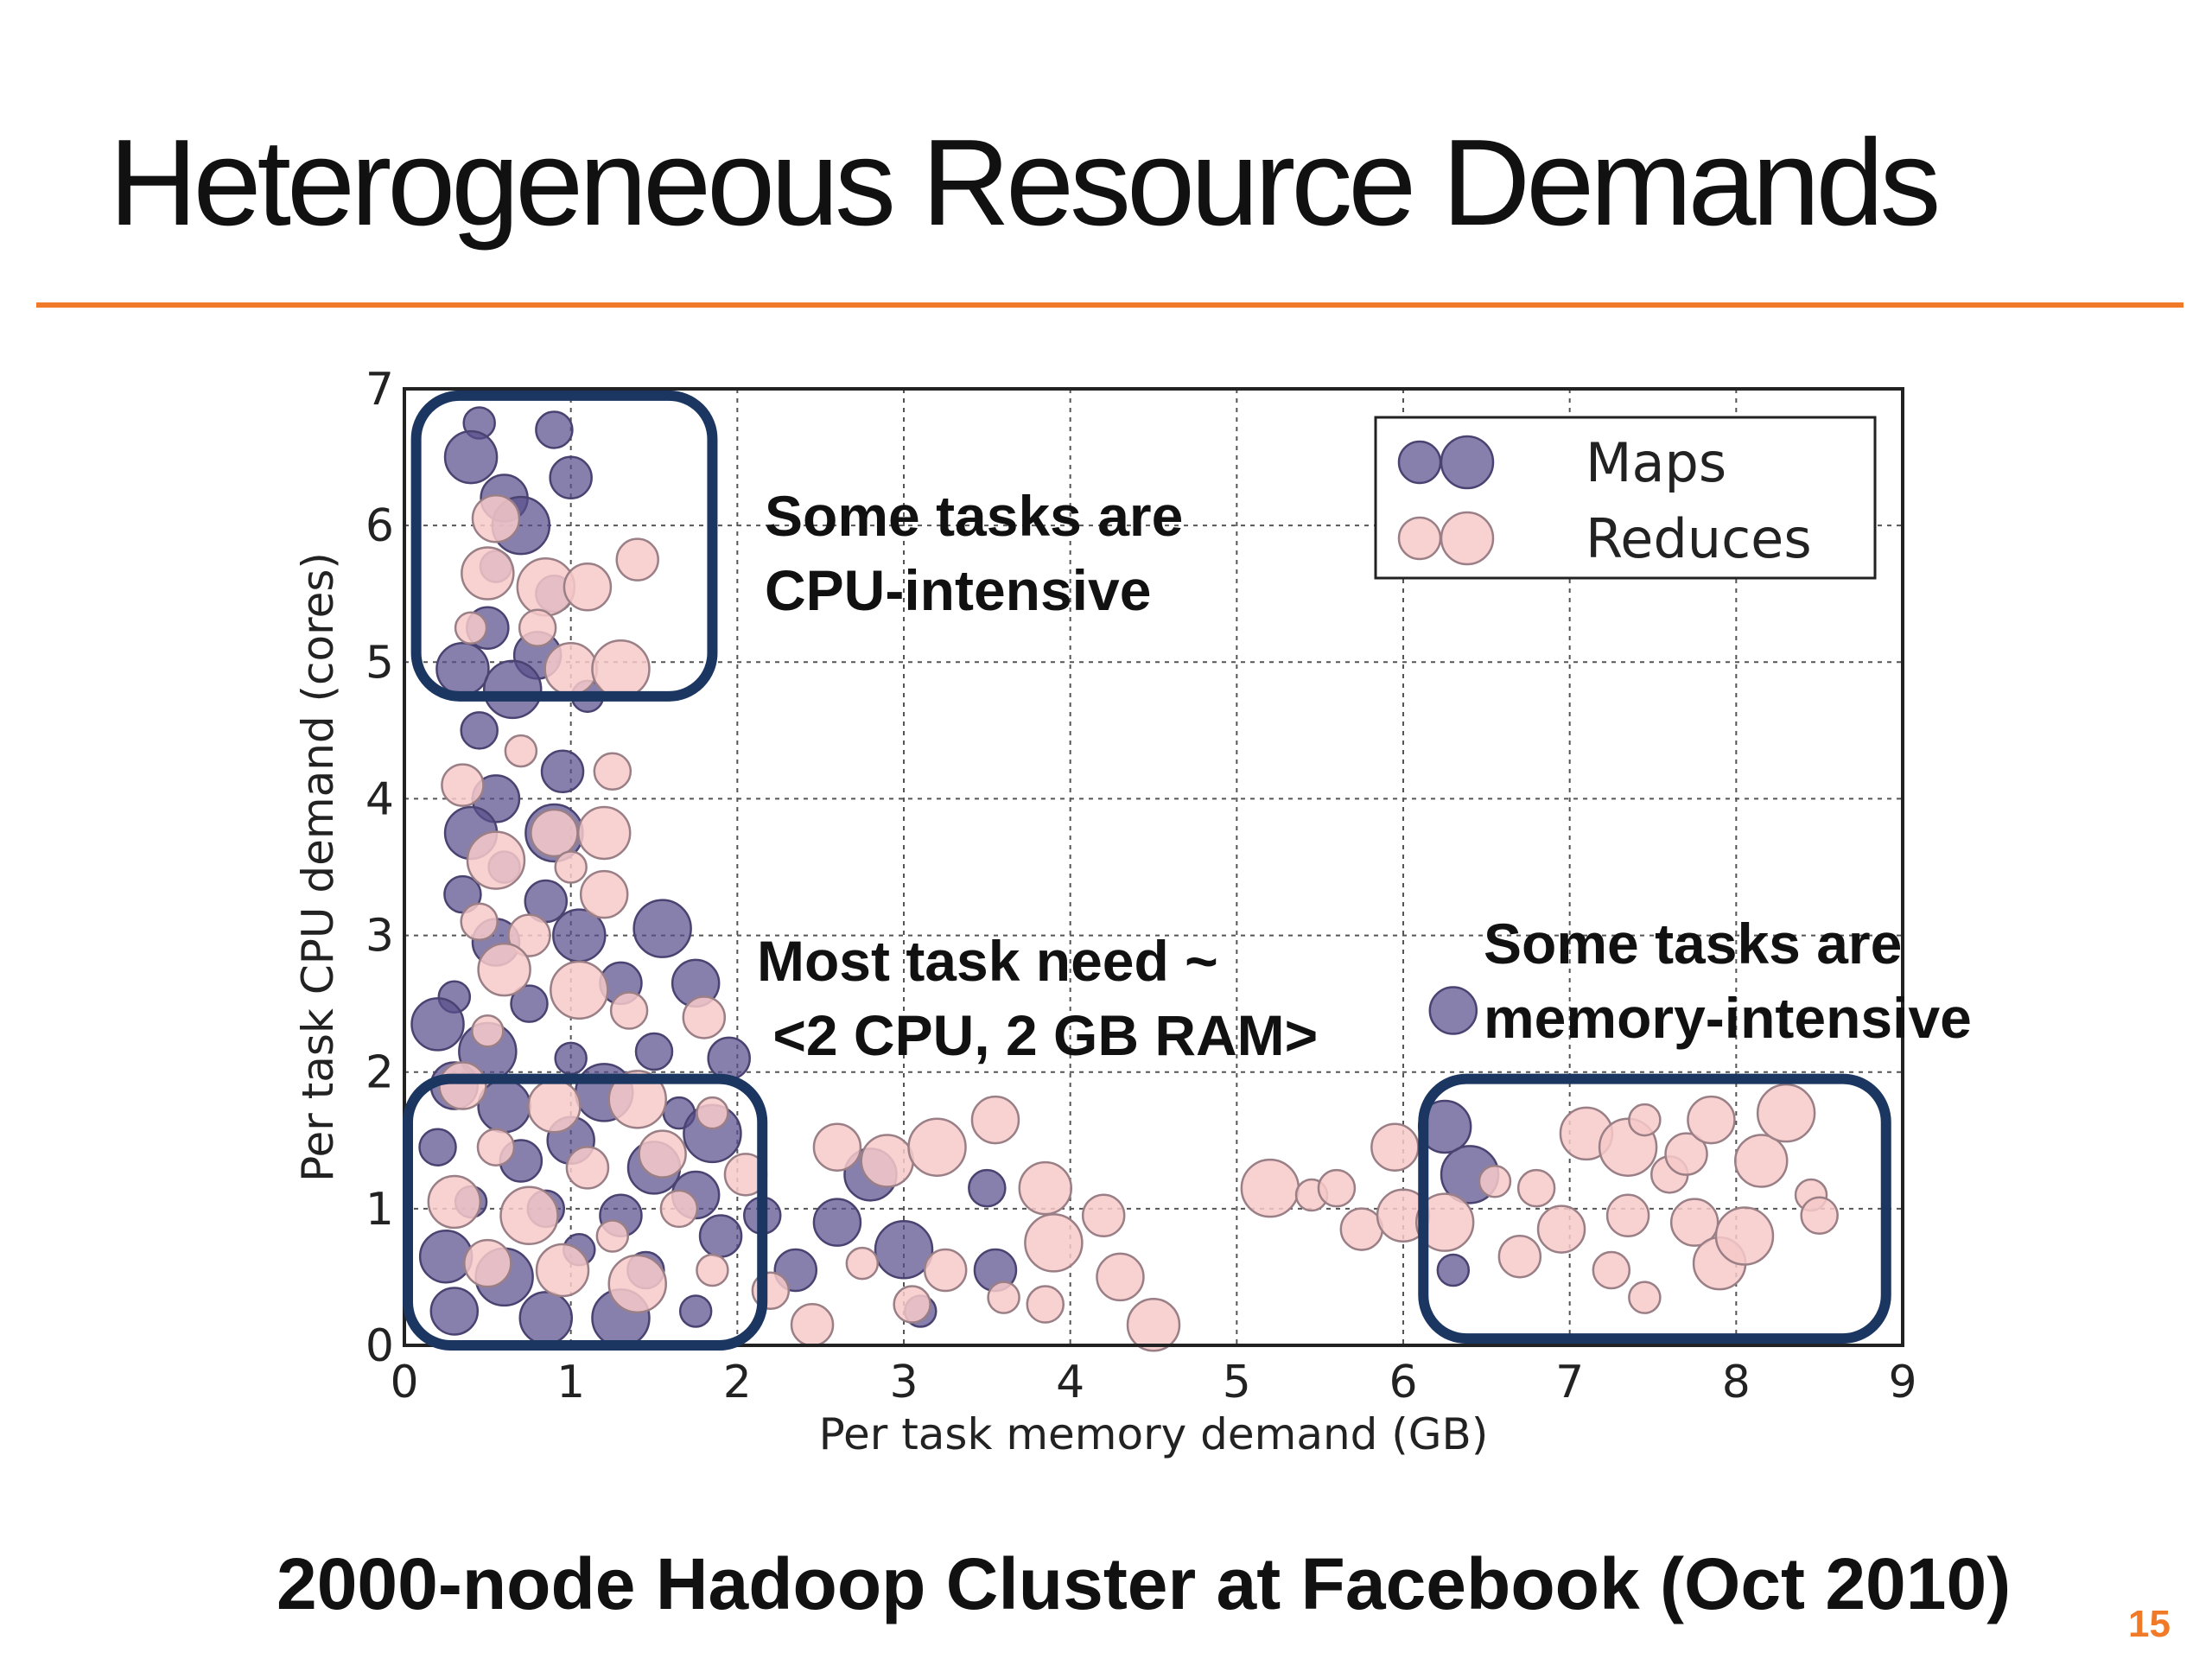  What do you see at coordinates (1736, 1382) in the screenshot?
I see `x-tick-label: 8` at bounding box center [1736, 1382].